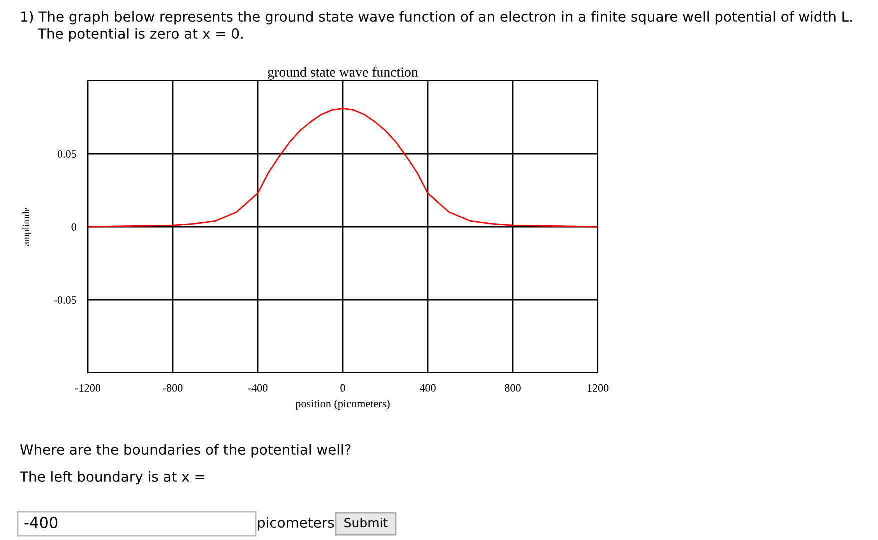  Describe the element at coordinates (185, 451) in the screenshot. I see `text: Where are the boundaries of the potential well?` at that location.